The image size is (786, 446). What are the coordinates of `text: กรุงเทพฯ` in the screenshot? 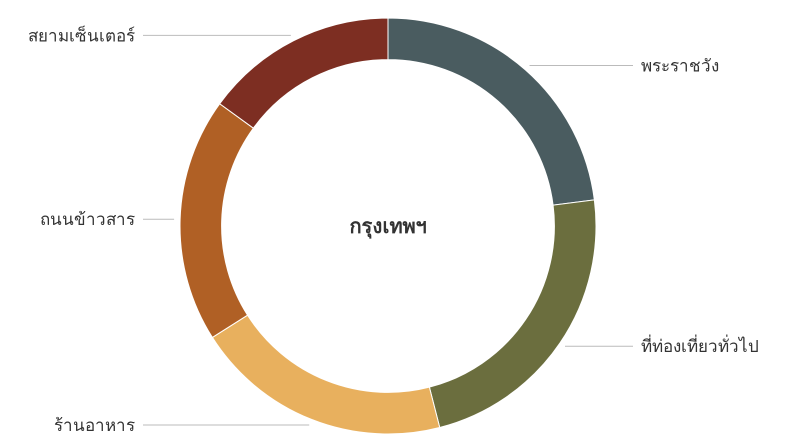 It's located at (388, 226).